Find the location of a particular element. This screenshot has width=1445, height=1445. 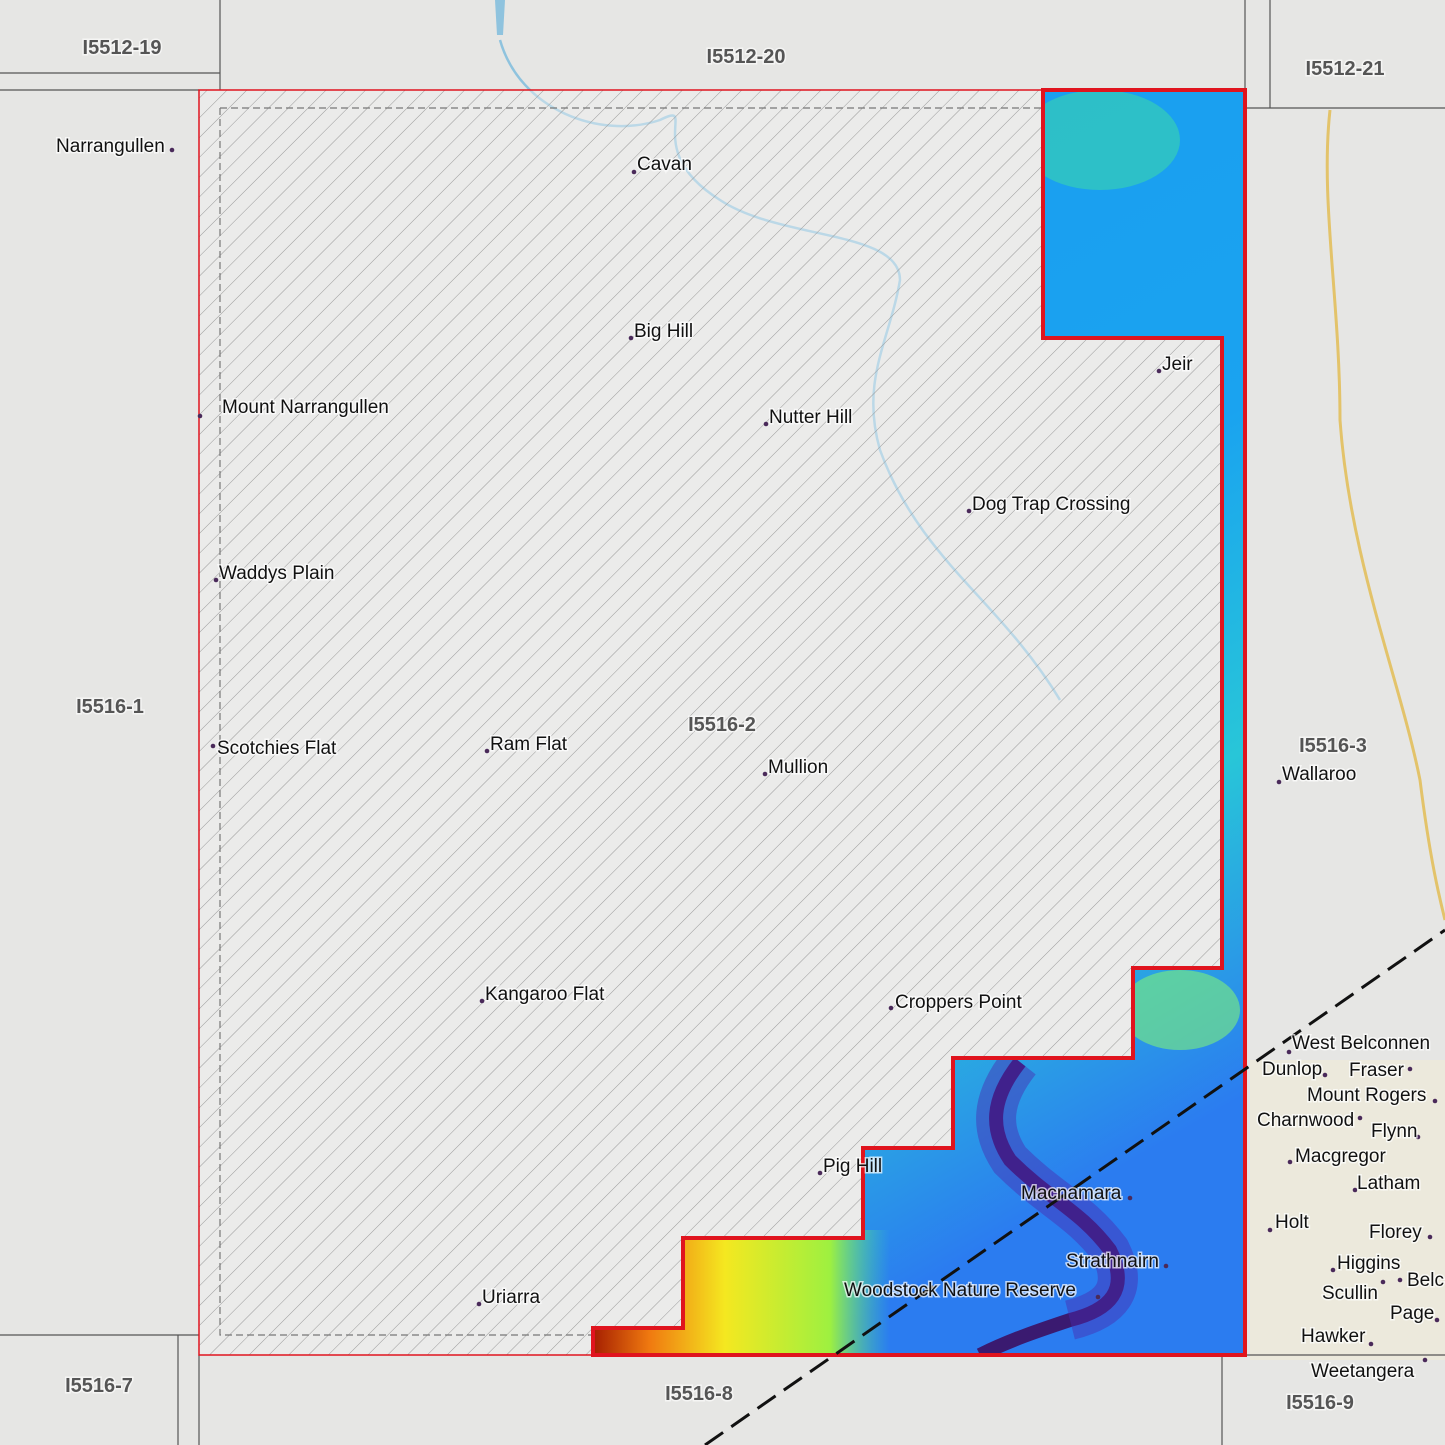

place-label: Pig Hill is located at coordinates (852, 1166).